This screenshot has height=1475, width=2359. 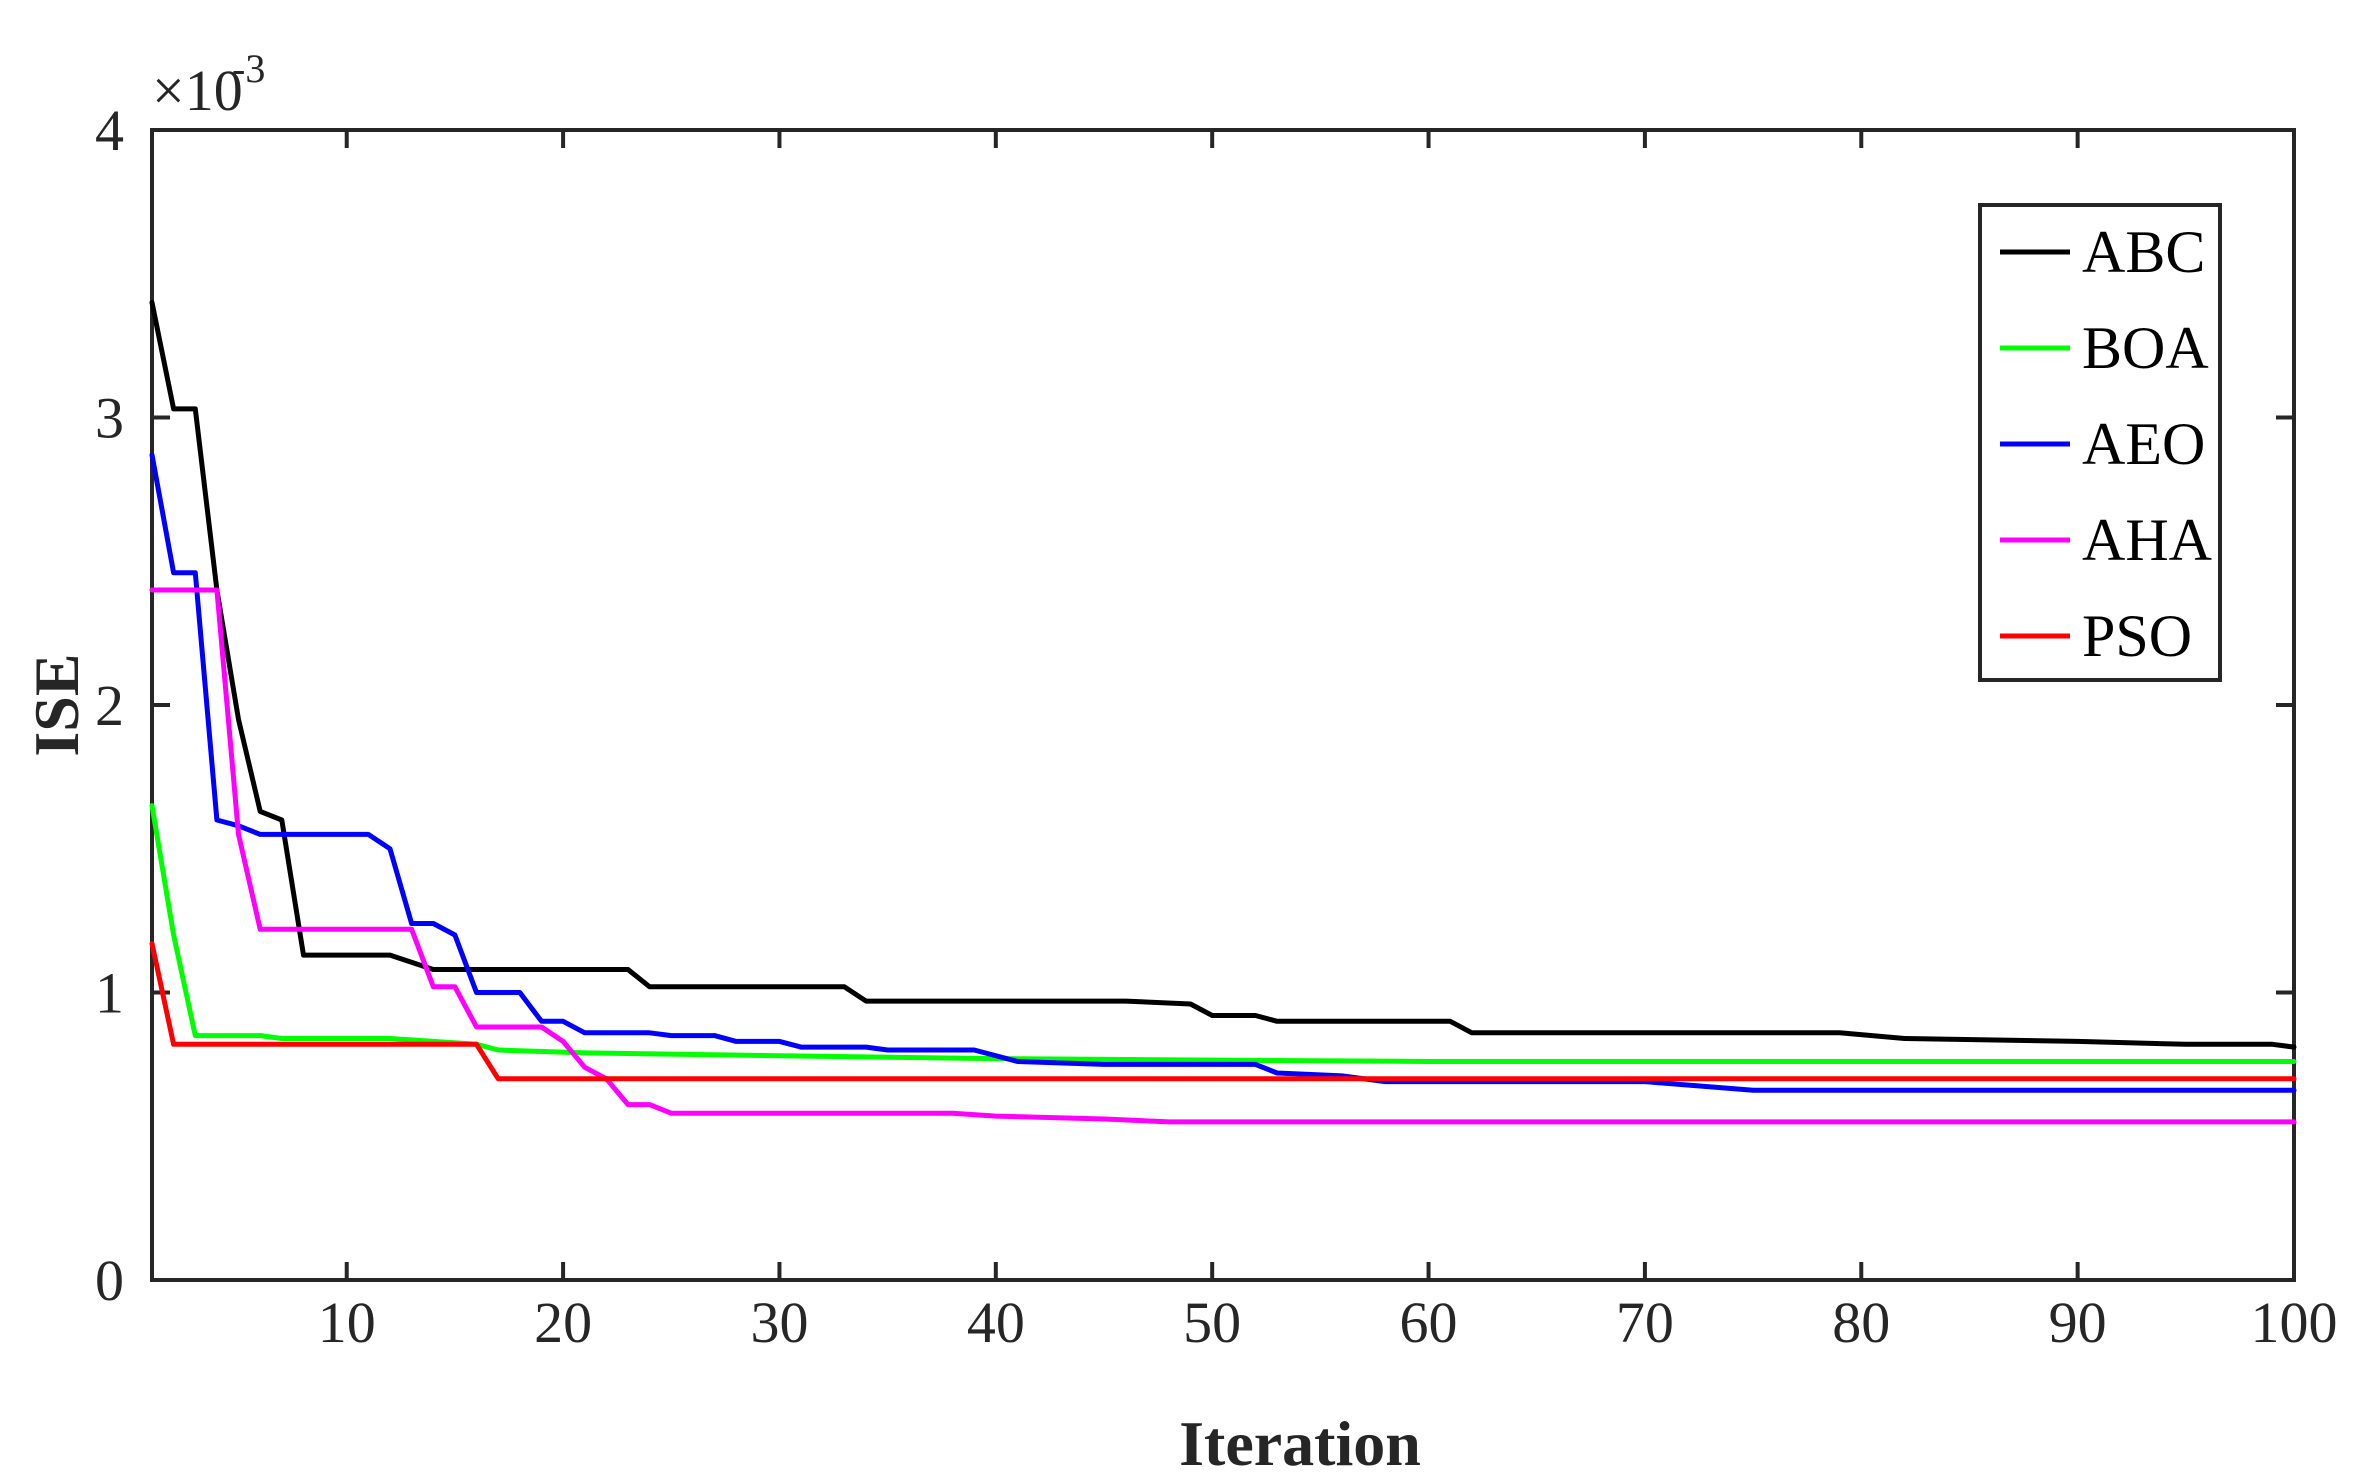 What do you see at coordinates (996, 1322) in the screenshot?
I see `x-tick-label: 40` at bounding box center [996, 1322].